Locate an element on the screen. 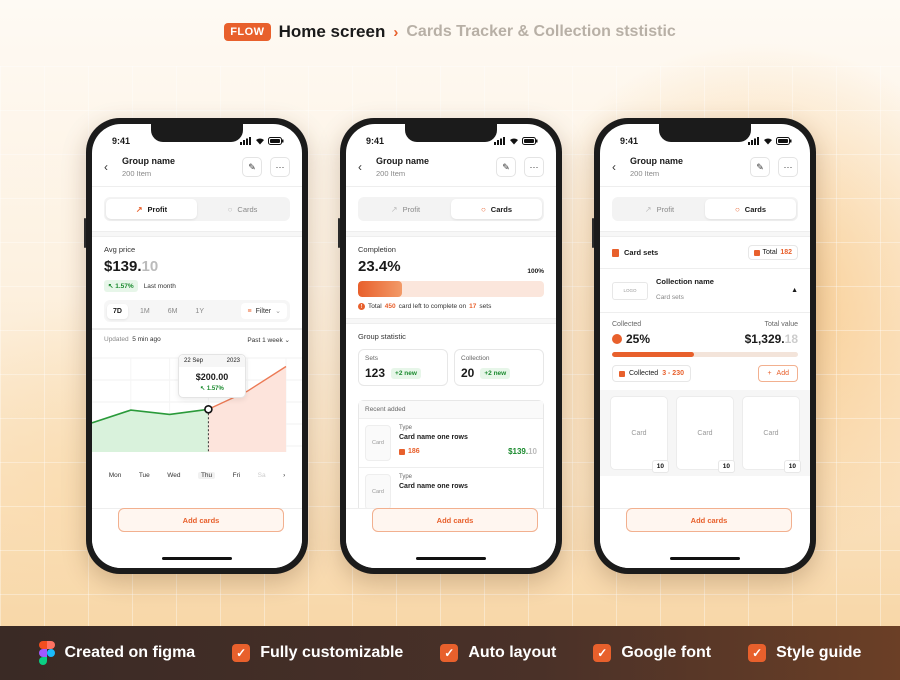  sets-label: Sets is located at coordinates (372, 358).